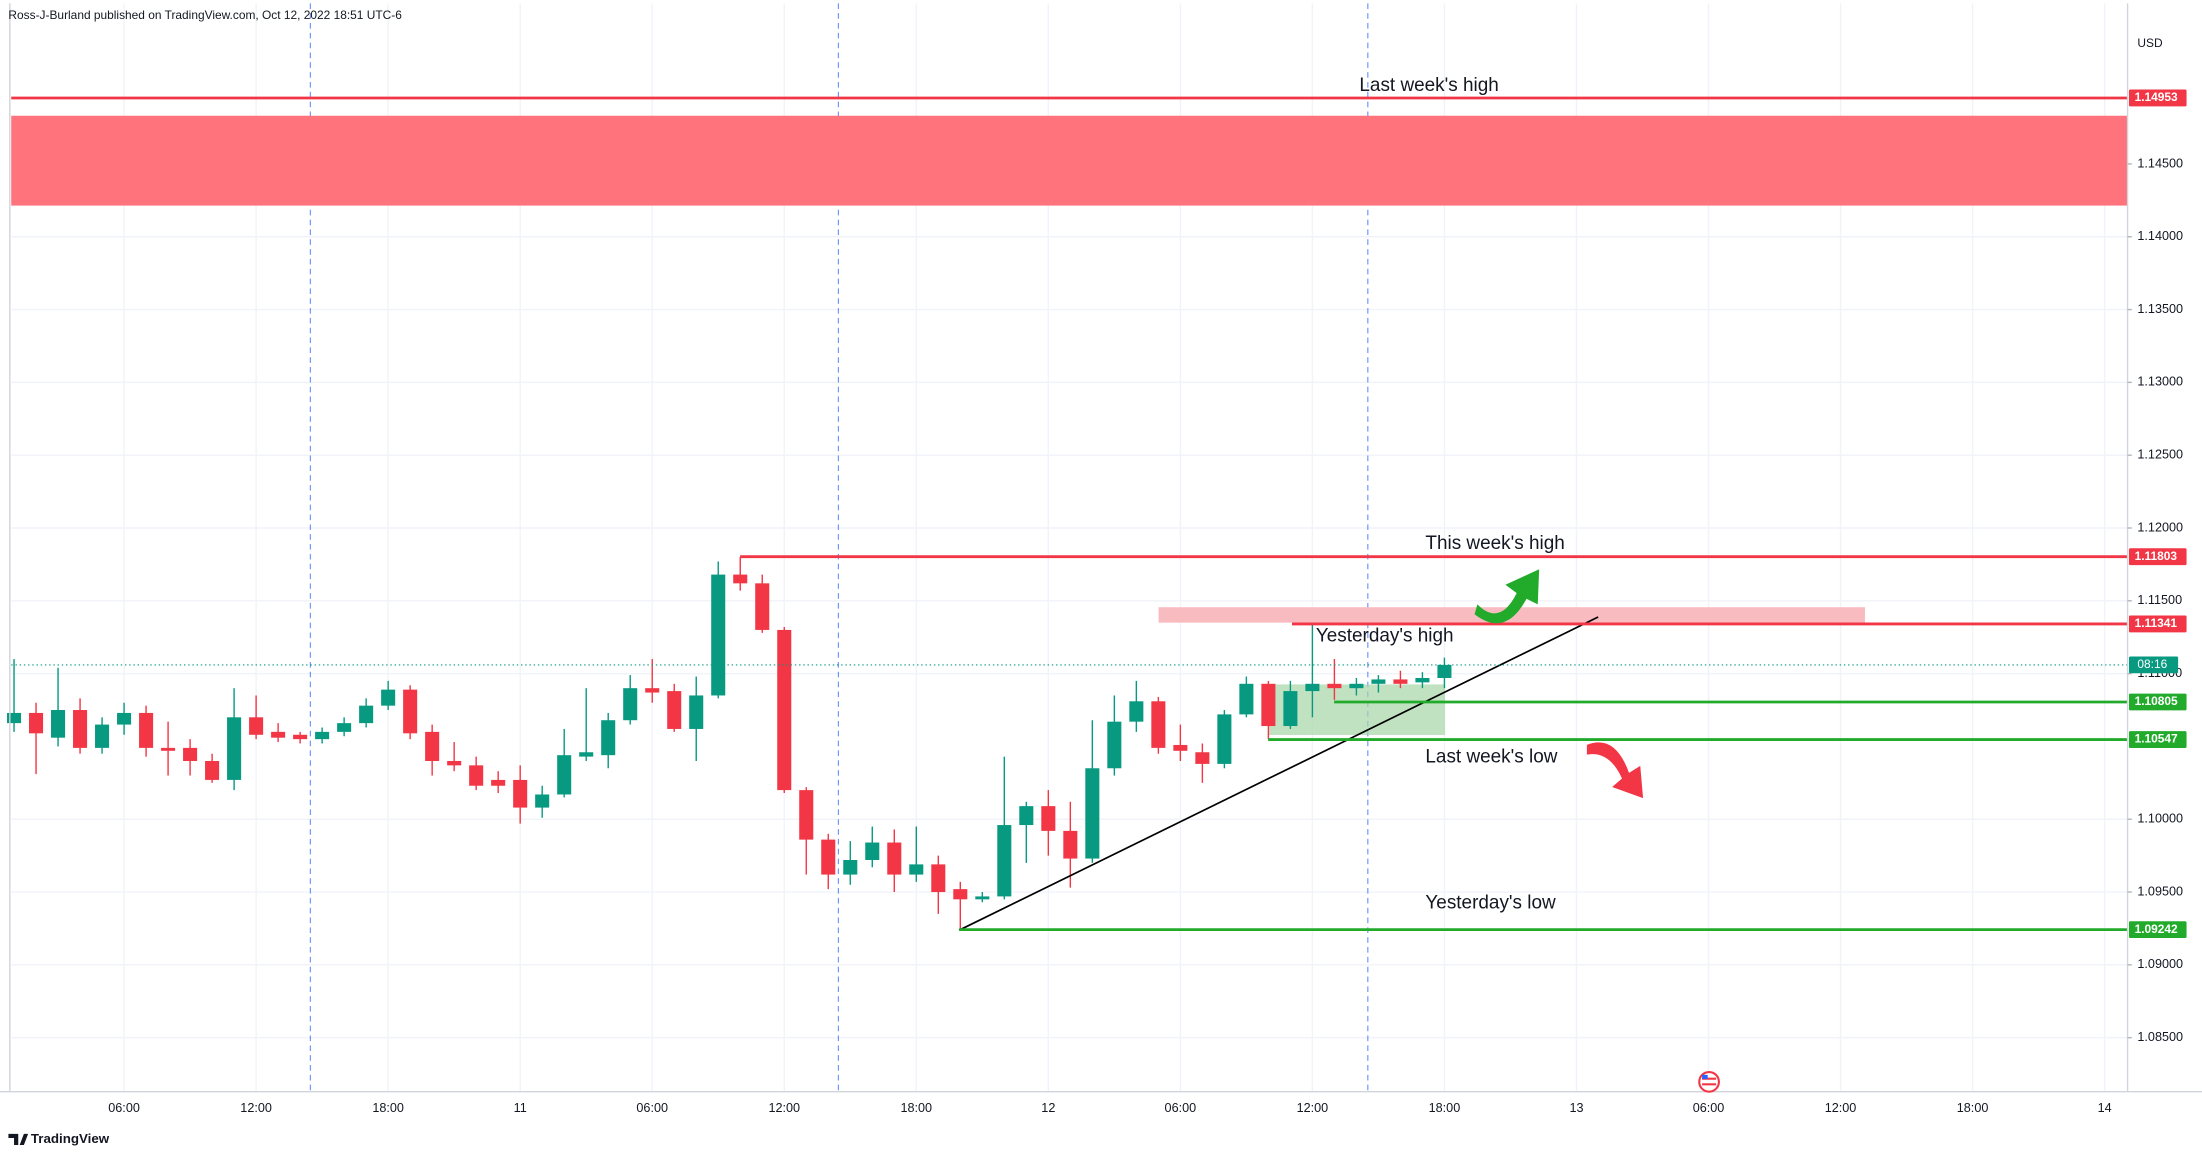  Describe the element at coordinates (2160, 819) in the screenshot. I see `y-tick-label: 1.10000` at that location.